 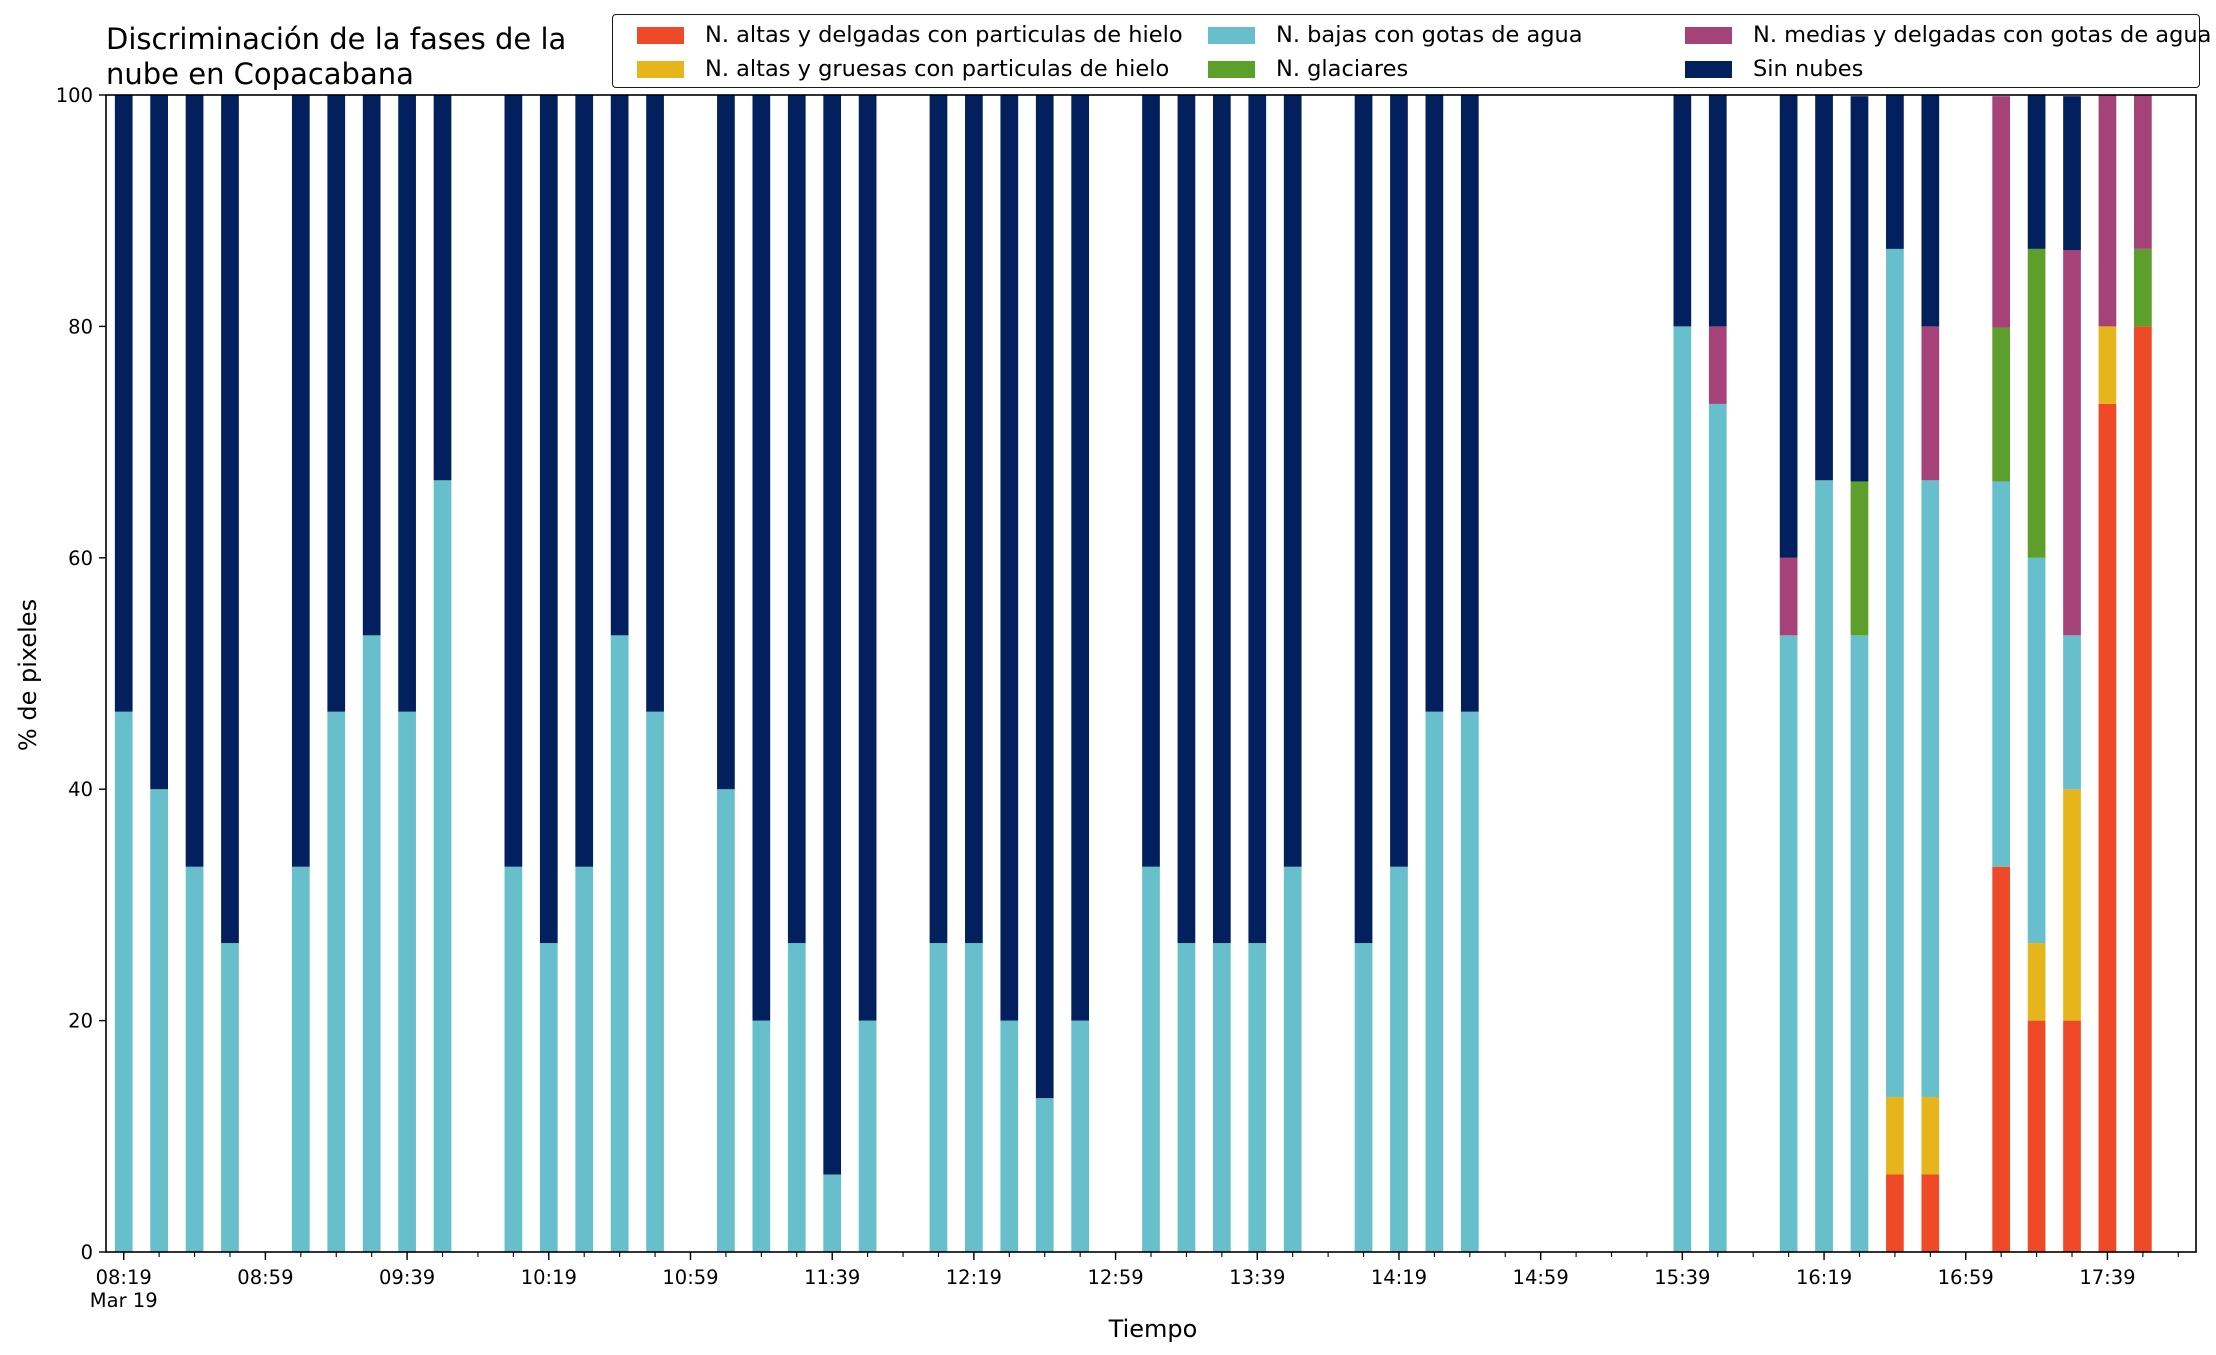 What do you see at coordinates (1824, 1277) in the screenshot?
I see `x-tick-label: 16:19` at bounding box center [1824, 1277].